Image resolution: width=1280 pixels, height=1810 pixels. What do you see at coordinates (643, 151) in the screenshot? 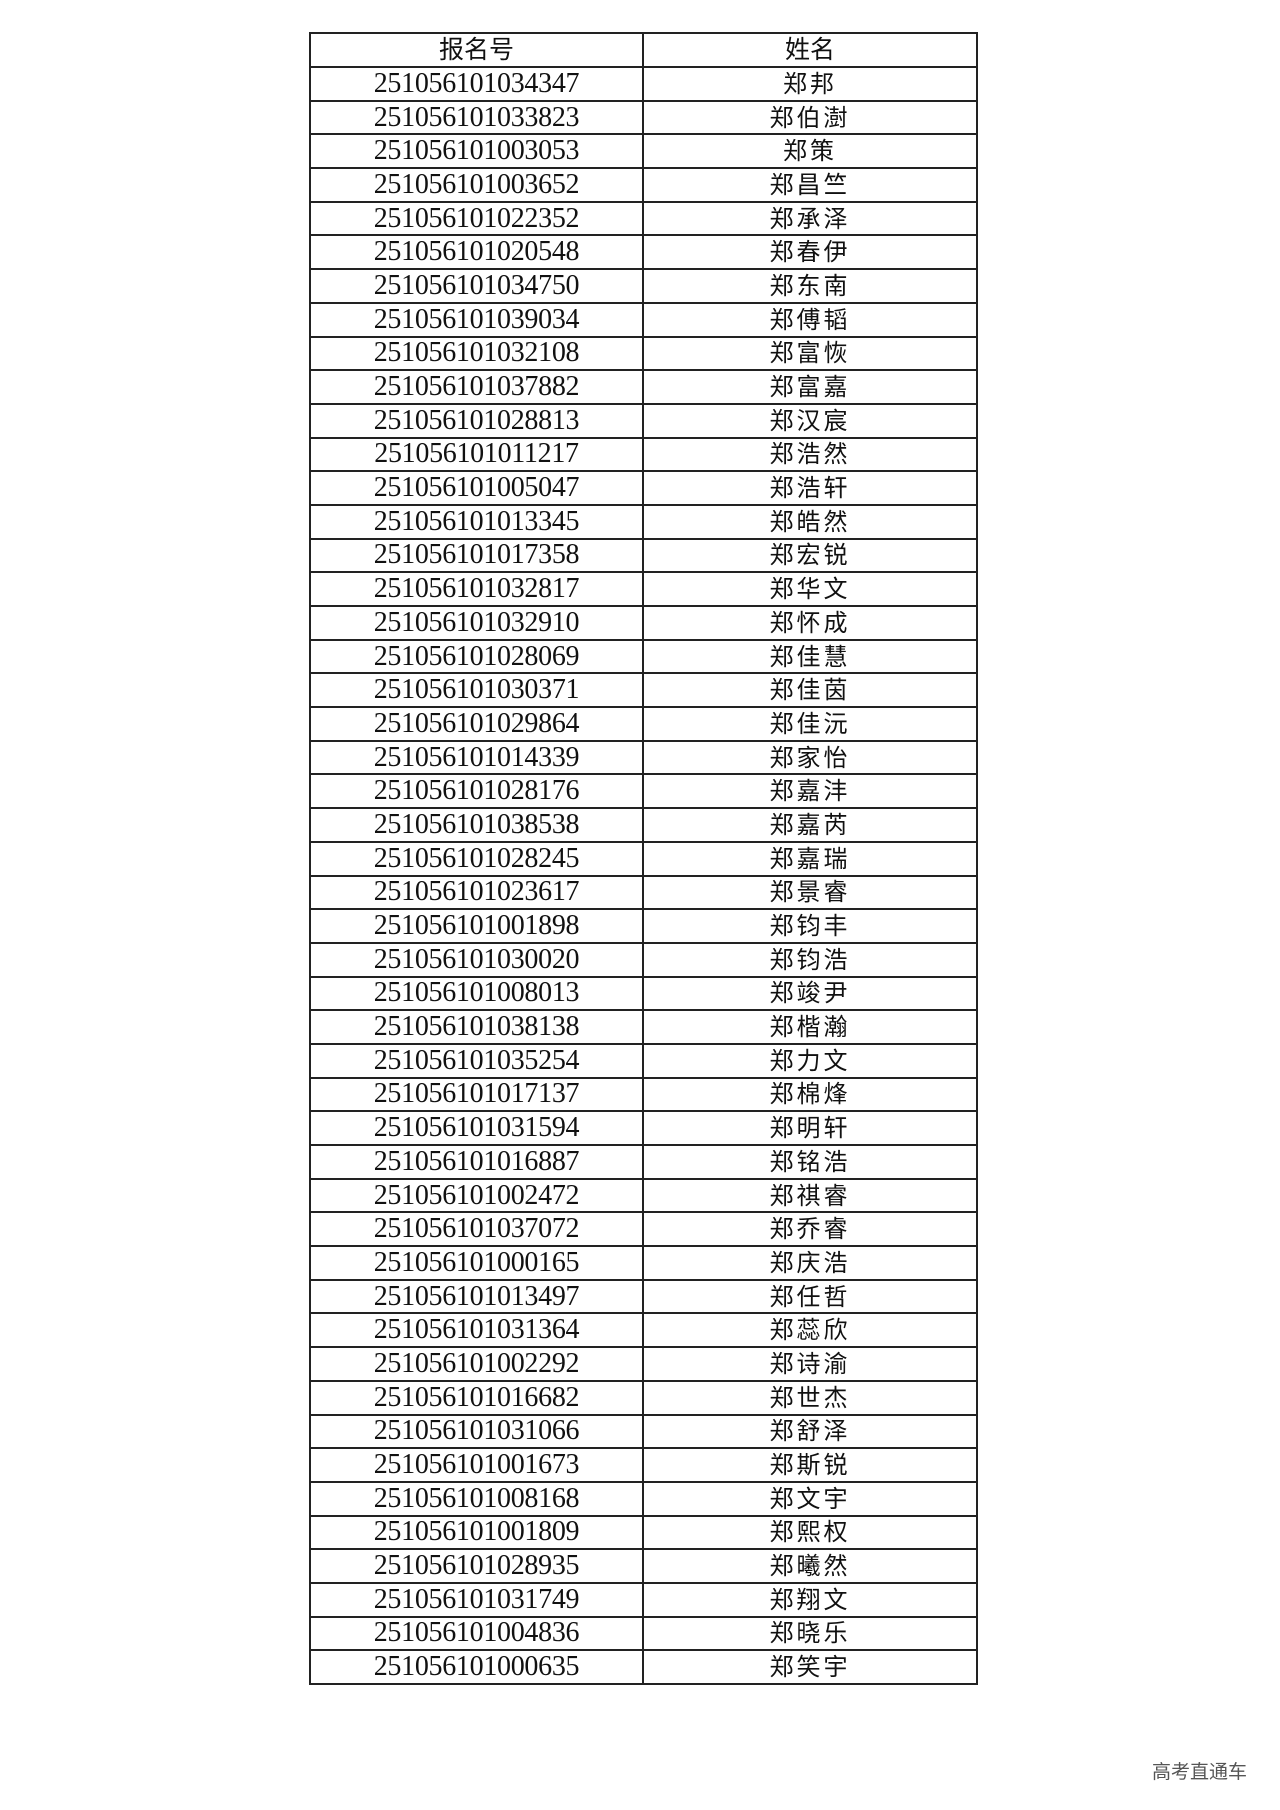
I see `table-row: 251056101003053 郑策` at bounding box center [643, 151].